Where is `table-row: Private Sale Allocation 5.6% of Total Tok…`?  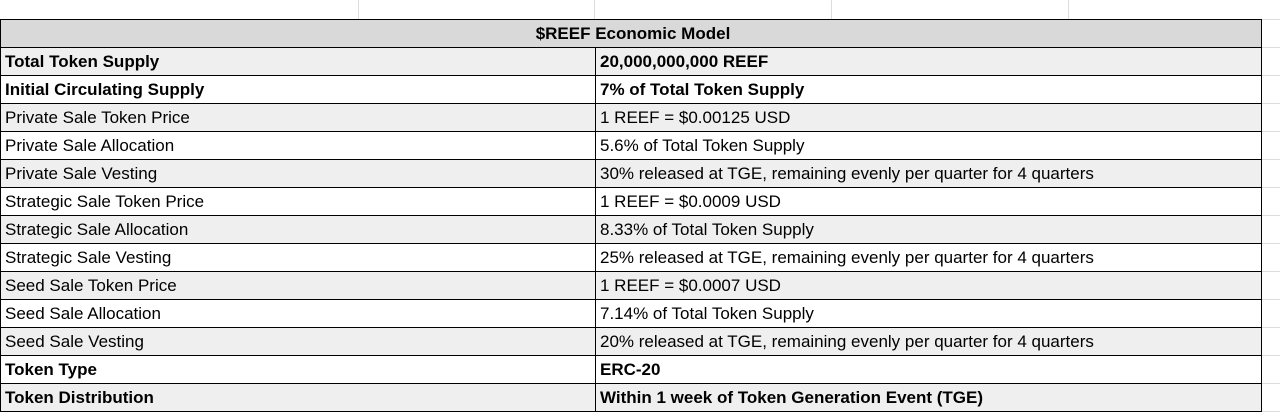 table-row: Private Sale Allocation 5.6% of Total Tok… is located at coordinates (631, 145).